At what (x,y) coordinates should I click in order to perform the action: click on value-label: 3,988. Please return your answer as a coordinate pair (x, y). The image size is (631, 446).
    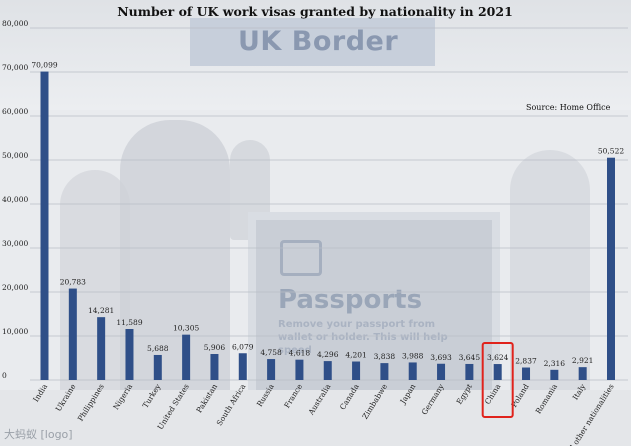
    Looking at the image, I should click on (413, 355).